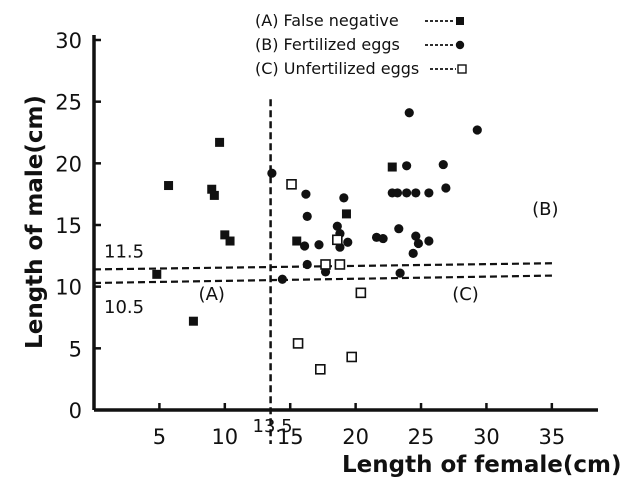 Image resolution: width=644 pixels, height=491 pixels. Describe the element at coordinates (124, 307) in the screenshot. I see `reference-line-label: 10.5` at that location.